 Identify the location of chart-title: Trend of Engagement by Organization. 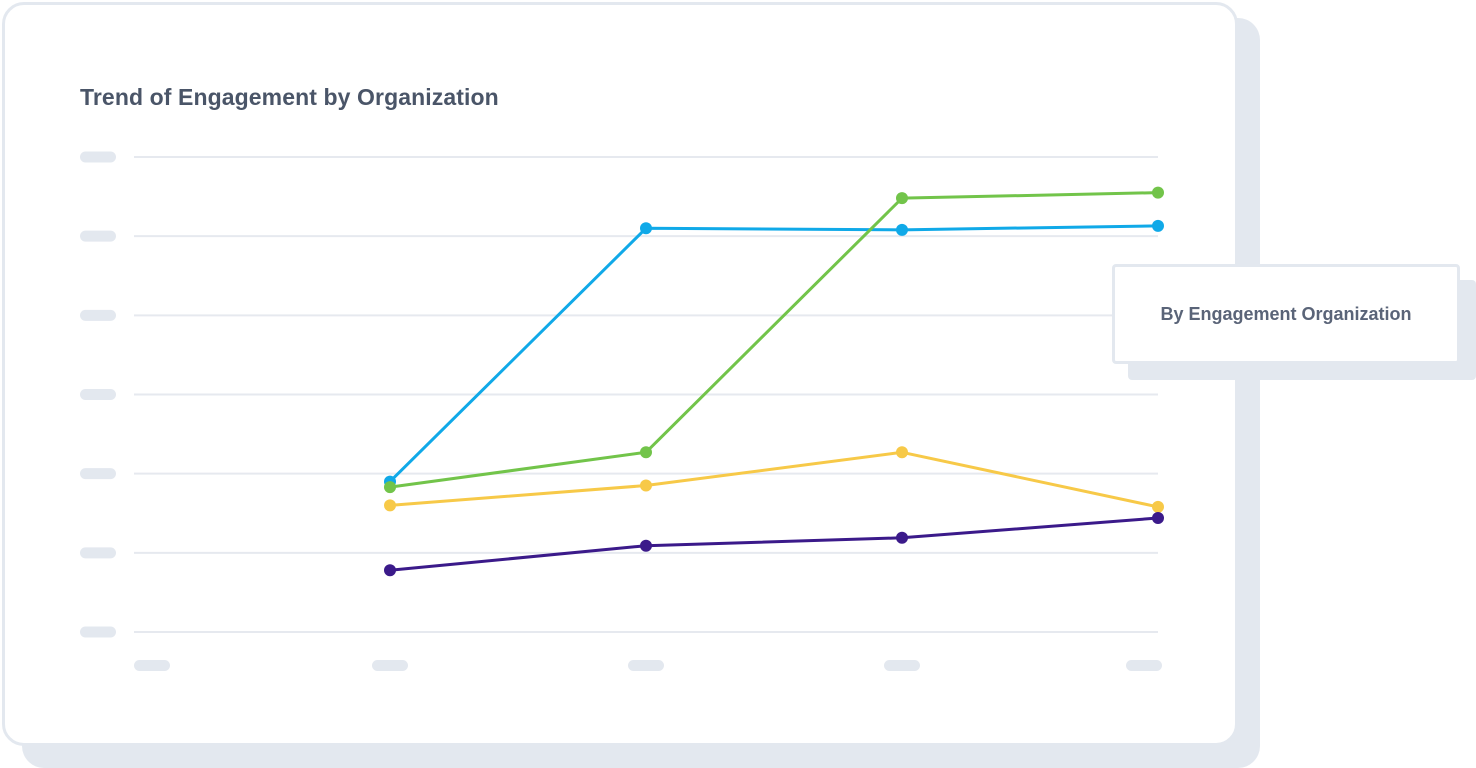
(289, 97).